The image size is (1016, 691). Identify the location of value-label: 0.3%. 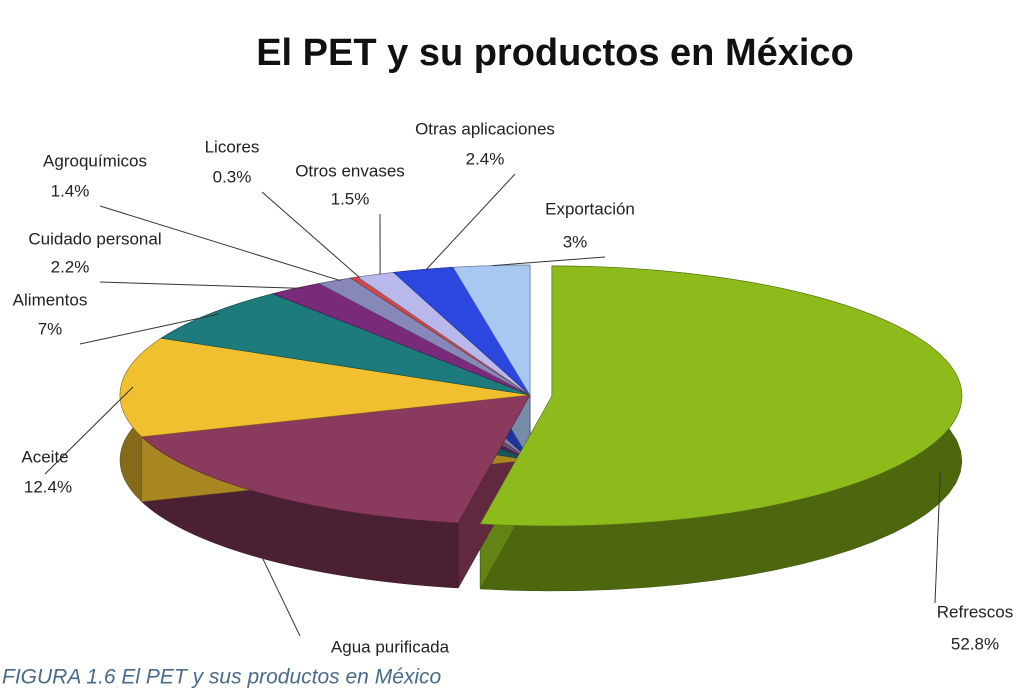
(232, 176).